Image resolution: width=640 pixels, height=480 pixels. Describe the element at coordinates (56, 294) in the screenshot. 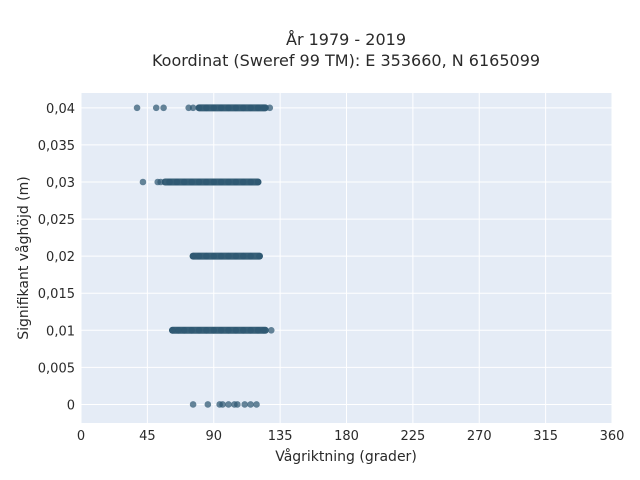

I see `y-tick-label: 0,015` at that location.